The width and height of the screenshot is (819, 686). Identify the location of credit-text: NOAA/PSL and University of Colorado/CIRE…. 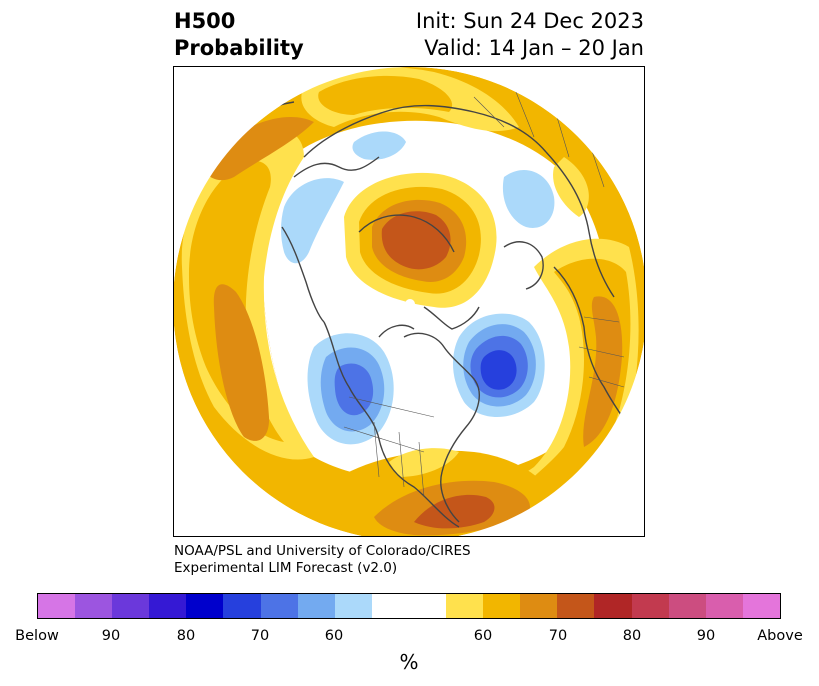
(322, 560).